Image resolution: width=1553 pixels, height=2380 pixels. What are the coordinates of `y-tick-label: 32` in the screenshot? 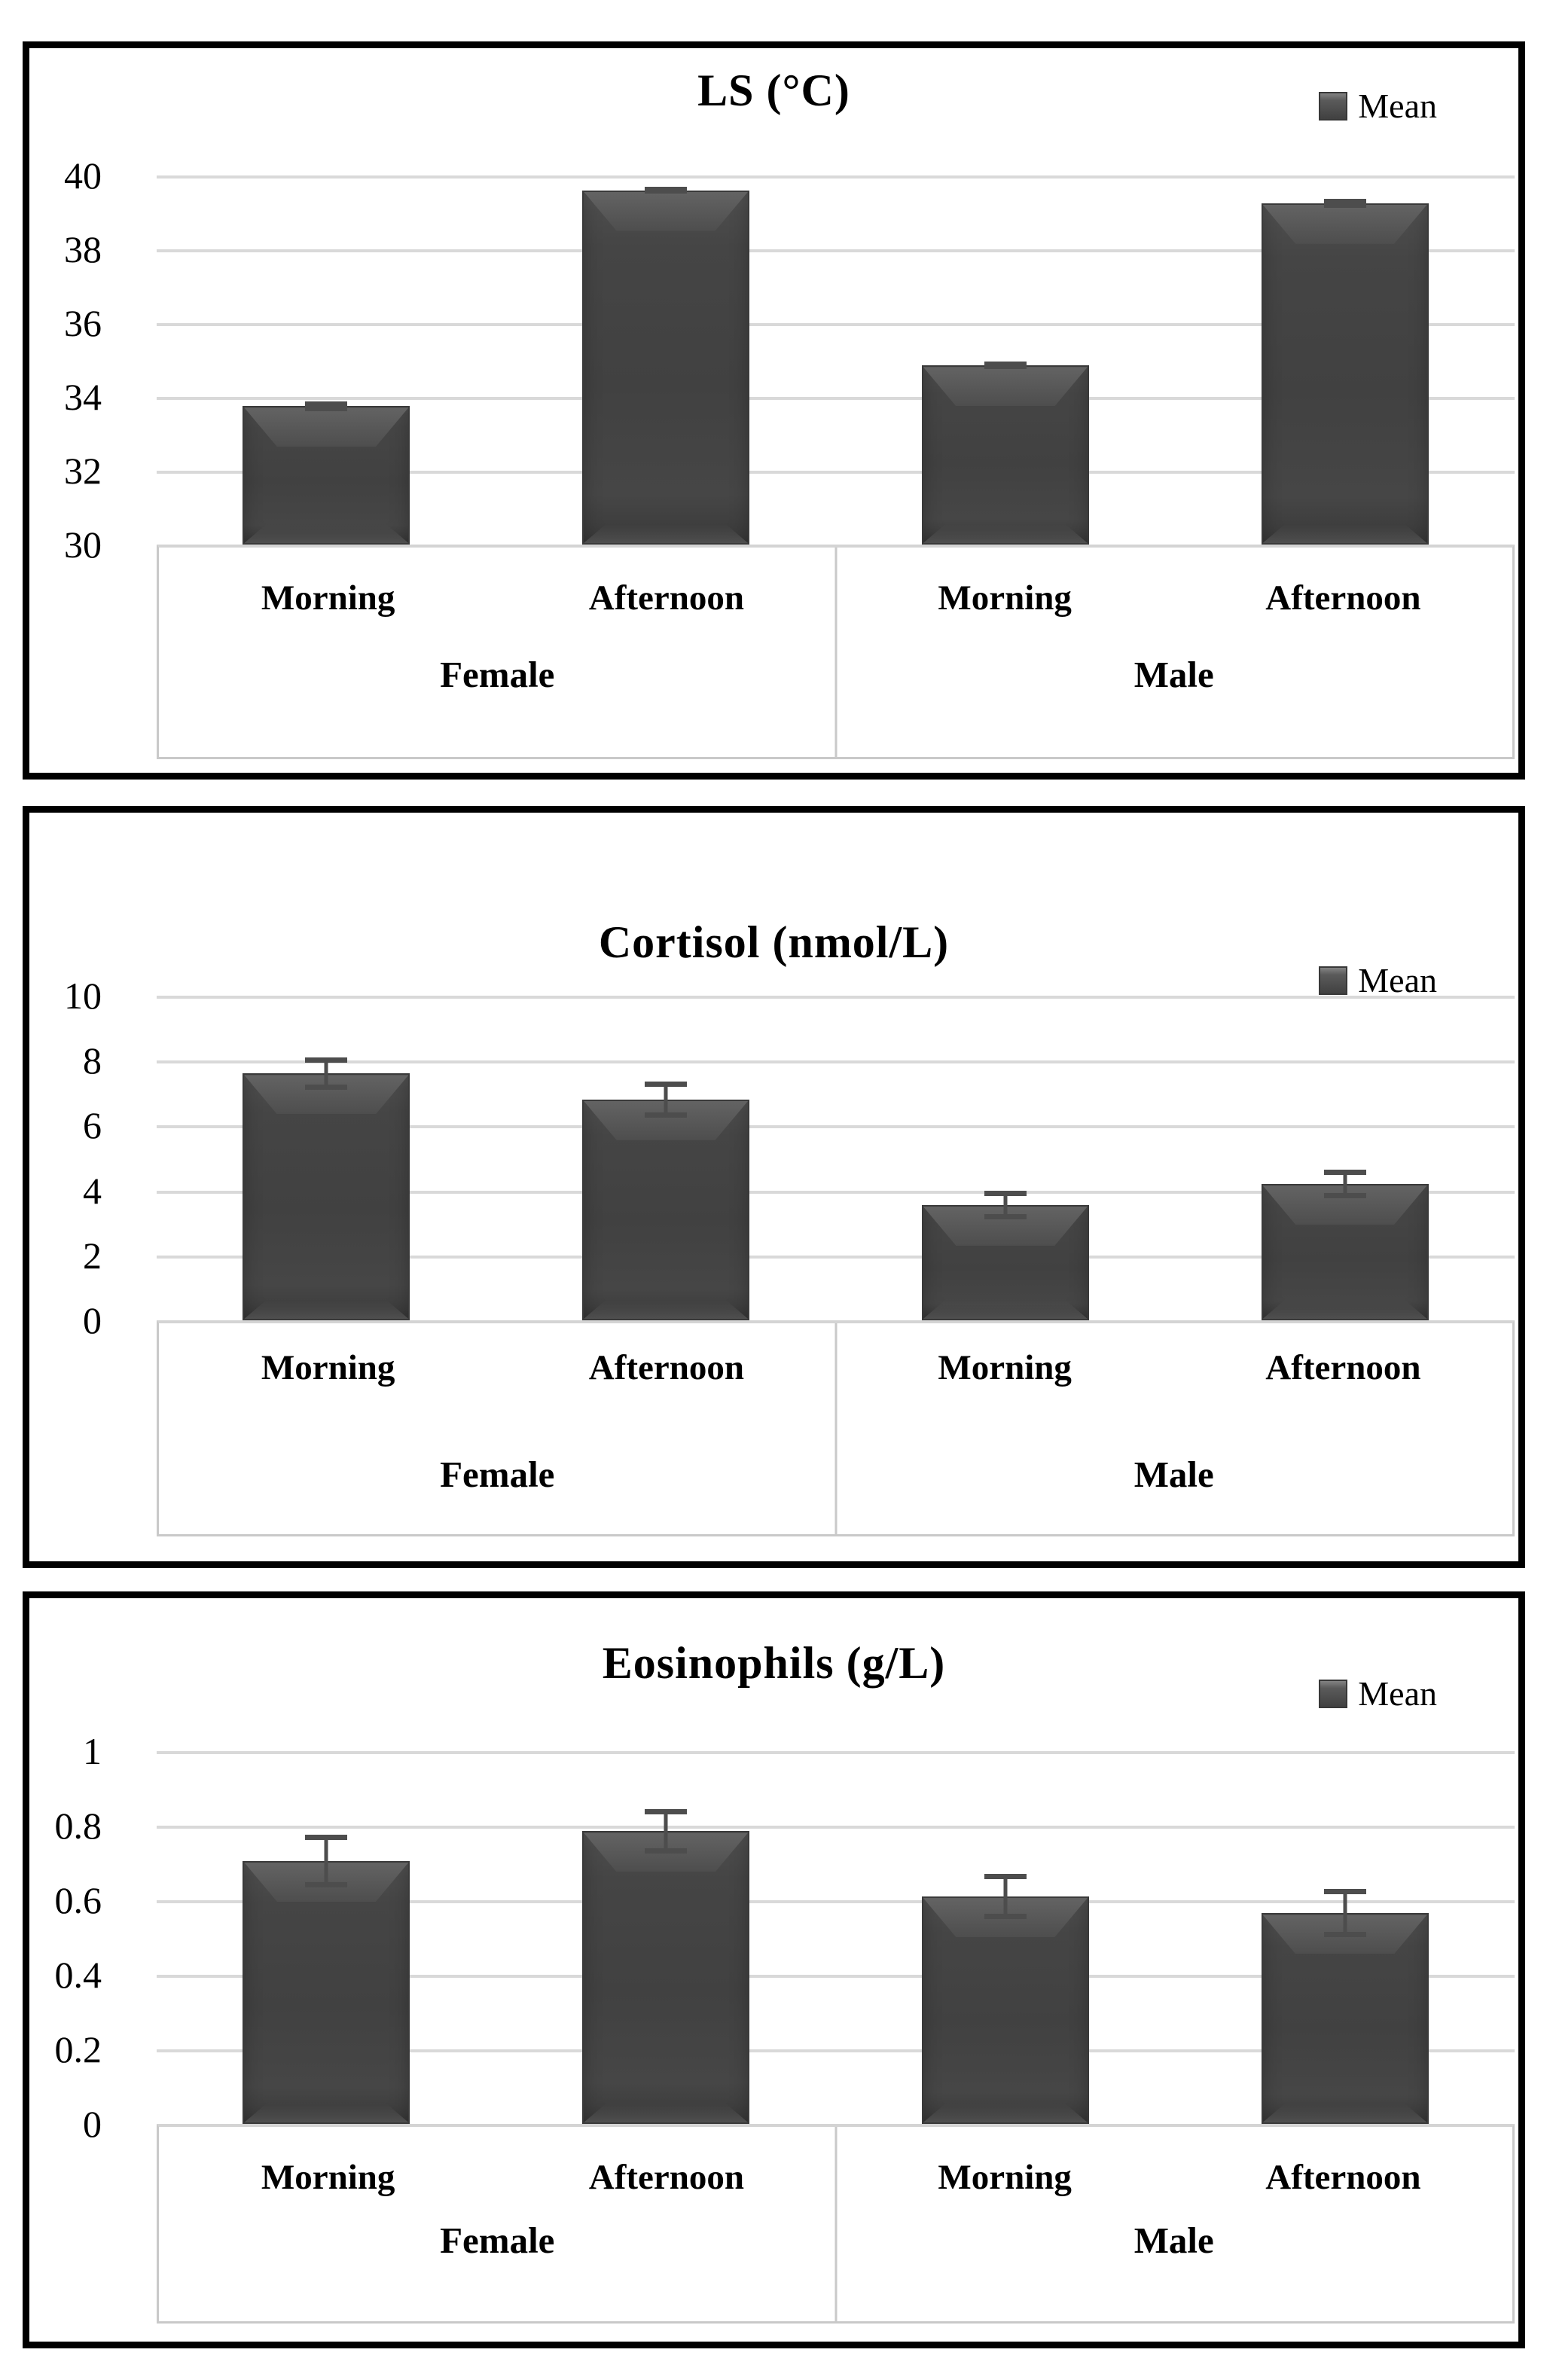 It's located at (83, 471).